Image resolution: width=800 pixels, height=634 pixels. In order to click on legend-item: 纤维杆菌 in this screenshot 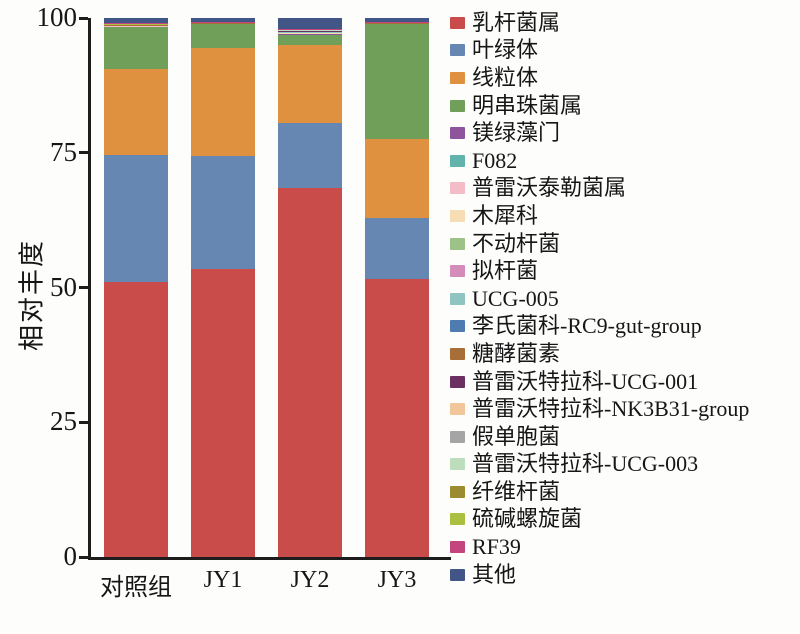, I will do `click(624, 492)`.